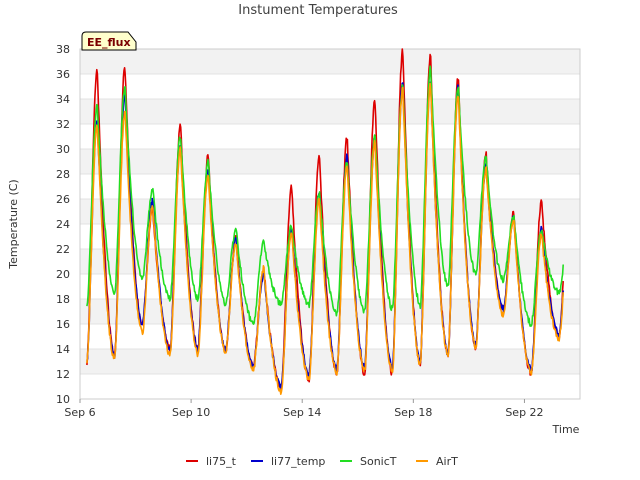 Image resolution: width=640 pixels, height=480 pixels. What do you see at coordinates (13, 224) in the screenshot?
I see `y-axis-label: Temperature (C)` at bounding box center [13, 224].